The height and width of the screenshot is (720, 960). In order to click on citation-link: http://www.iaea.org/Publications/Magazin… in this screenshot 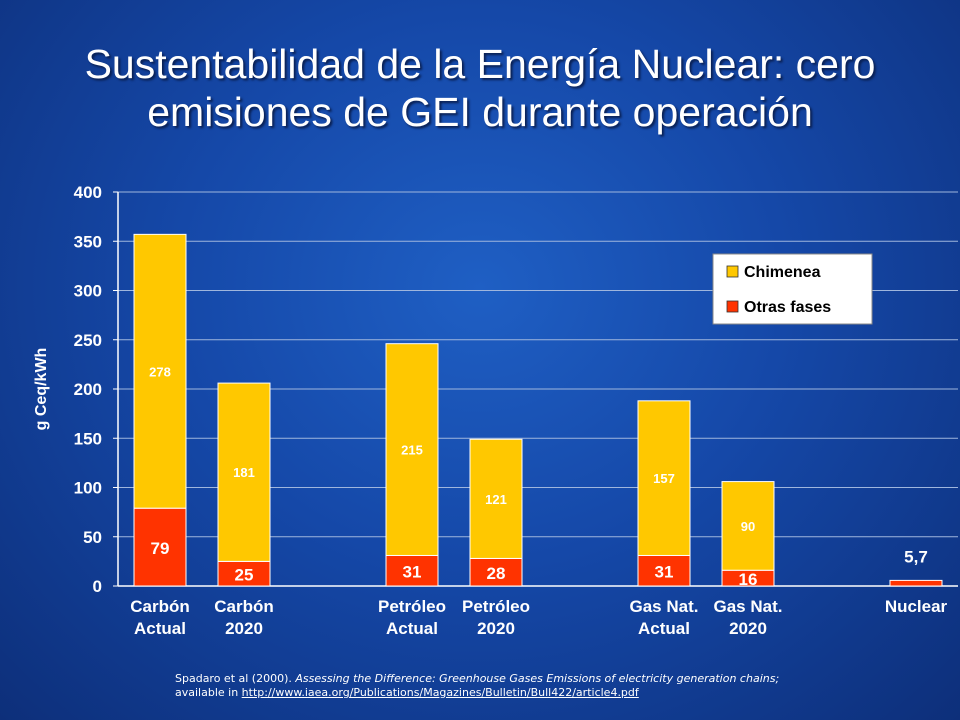, I will do `click(440, 692)`.